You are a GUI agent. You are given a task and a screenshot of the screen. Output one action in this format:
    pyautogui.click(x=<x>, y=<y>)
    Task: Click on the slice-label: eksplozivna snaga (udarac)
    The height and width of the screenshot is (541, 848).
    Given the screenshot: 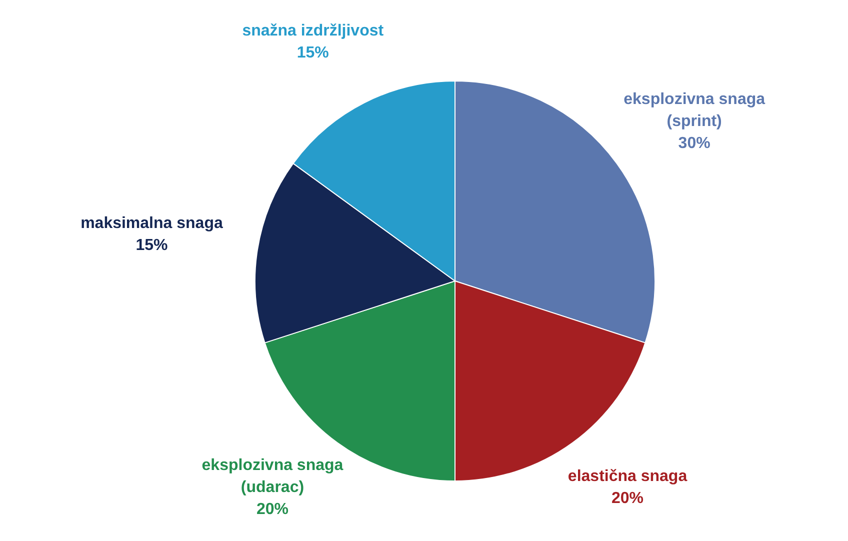 What is the action you would take?
    pyautogui.click(x=273, y=476)
    